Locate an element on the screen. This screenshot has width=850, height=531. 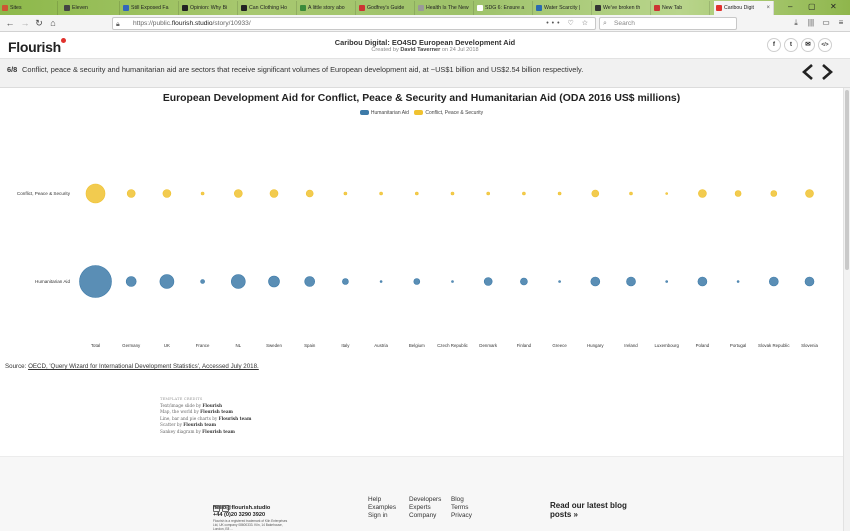
browser-tab: Sites is located at coordinates (29, 8).